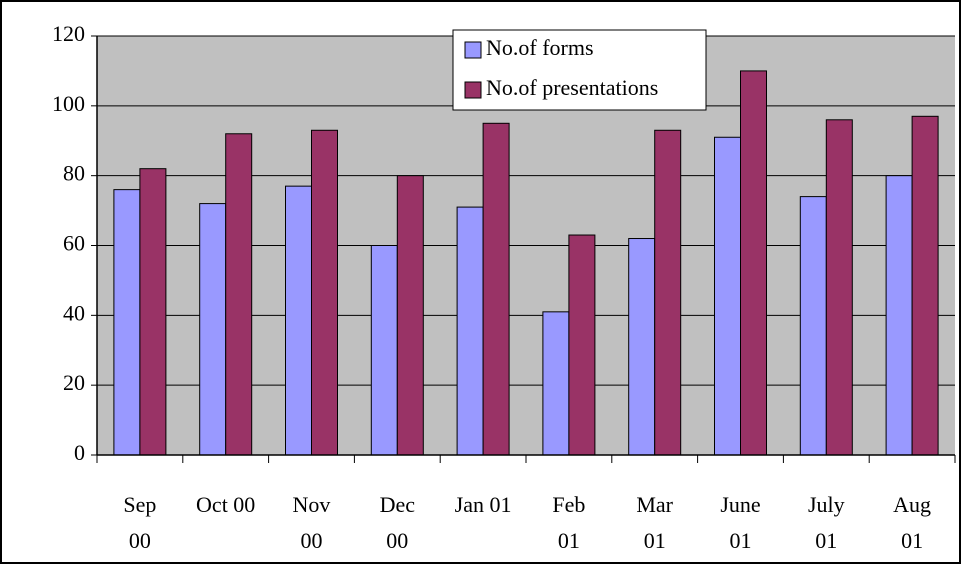 The width and height of the screenshot is (961, 564). I want to click on y-tick-label: 0, so click(79, 452).